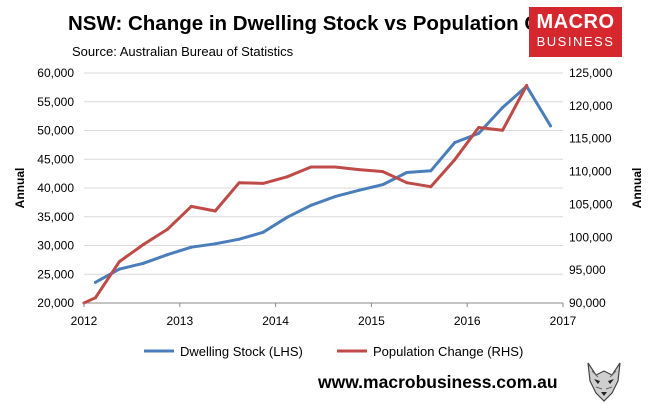  I want to click on right-tick-label: 105,000, so click(591, 204).